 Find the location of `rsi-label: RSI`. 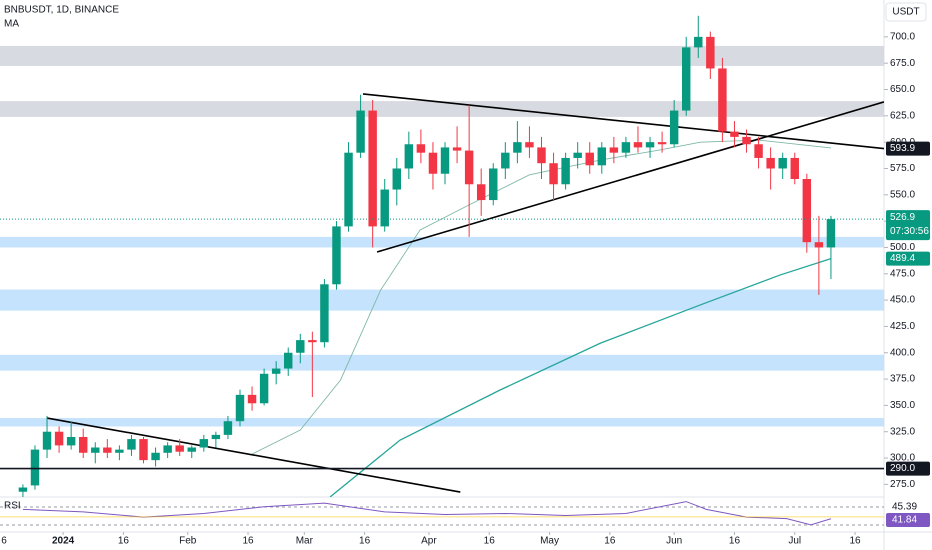

rsi-label: RSI is located at coordinates (12, 506).